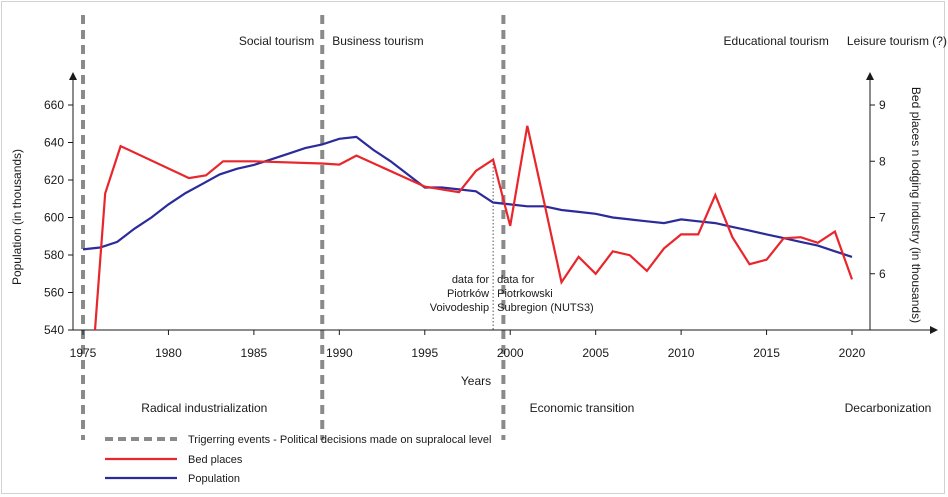 This screenshot has width=948, height=497. What do you see at coordinates (525, 294) in the screenshot?
I see `data-source-note: Piotrkowski` at bounding box center [525, 294].